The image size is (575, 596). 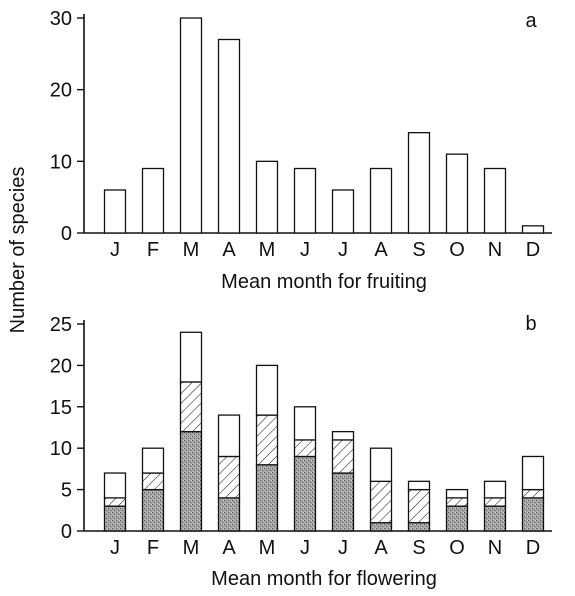 What do you see at coordinates (531, 21) in the screenshot?
I see `panel-label: a` at bounding box center [531, 21].